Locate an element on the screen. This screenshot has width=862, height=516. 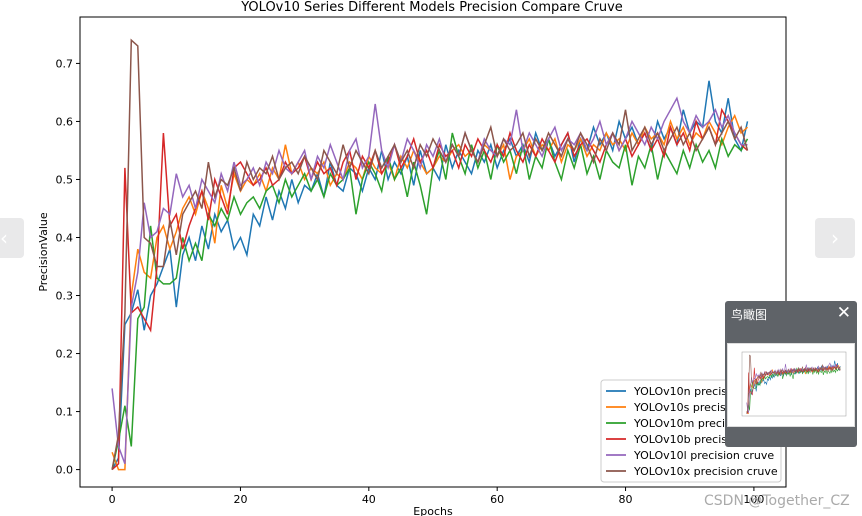
next-image-button: › is located at coordinates (835, 238).